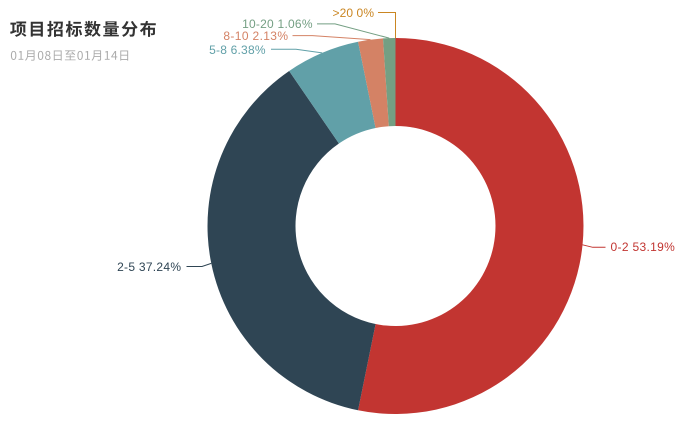 This screenshot has width=681, height=422. Describe the element at coordinates (255, 36) in the screenshot. I see `svg-text: 8-10 2.13%` at that location.